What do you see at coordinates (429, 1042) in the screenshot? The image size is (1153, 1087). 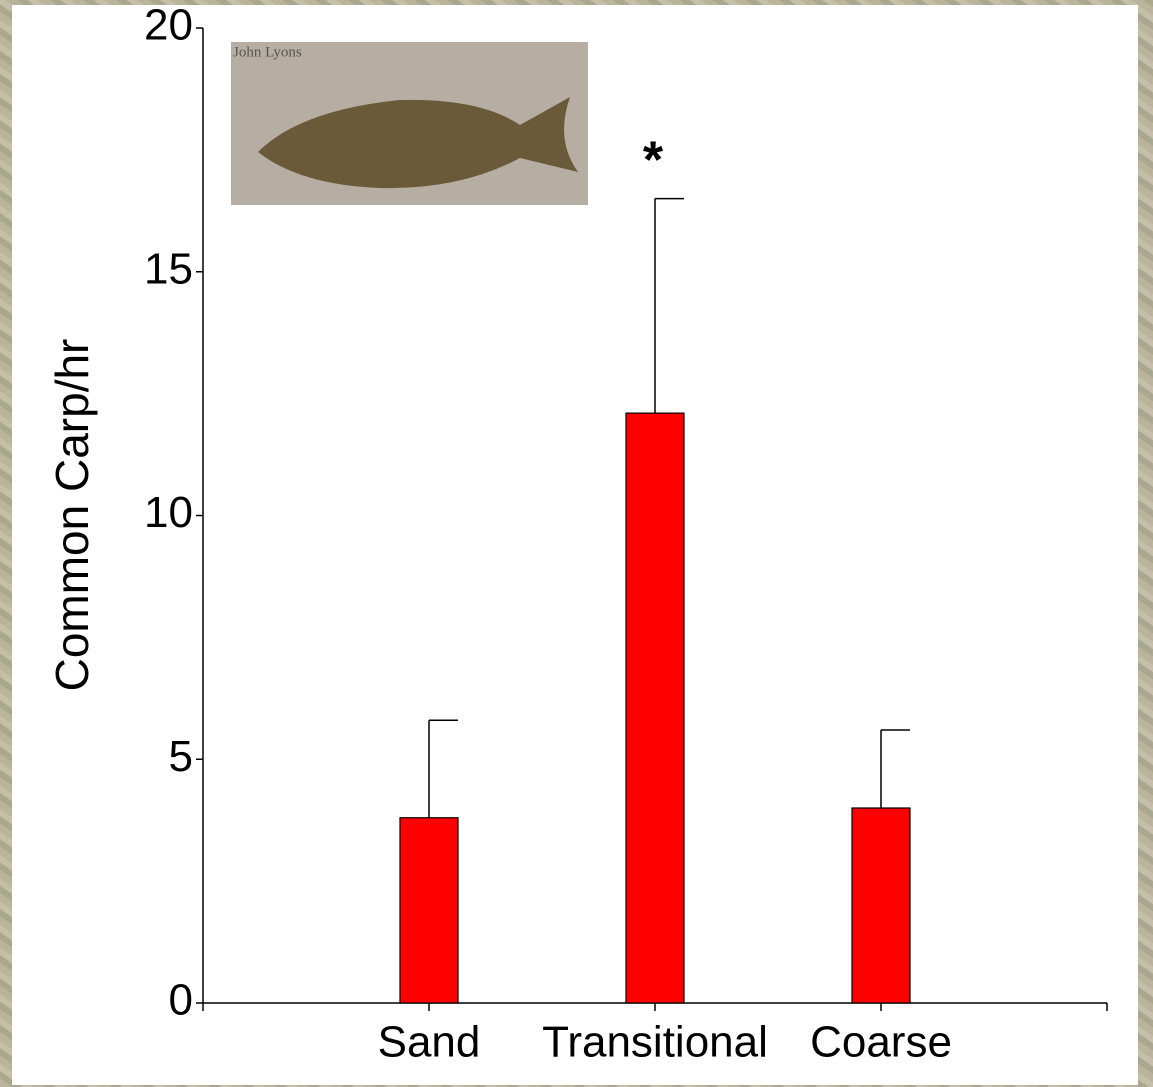 I see `x-tick-label: Sand` at bounding box center [429, 1042].